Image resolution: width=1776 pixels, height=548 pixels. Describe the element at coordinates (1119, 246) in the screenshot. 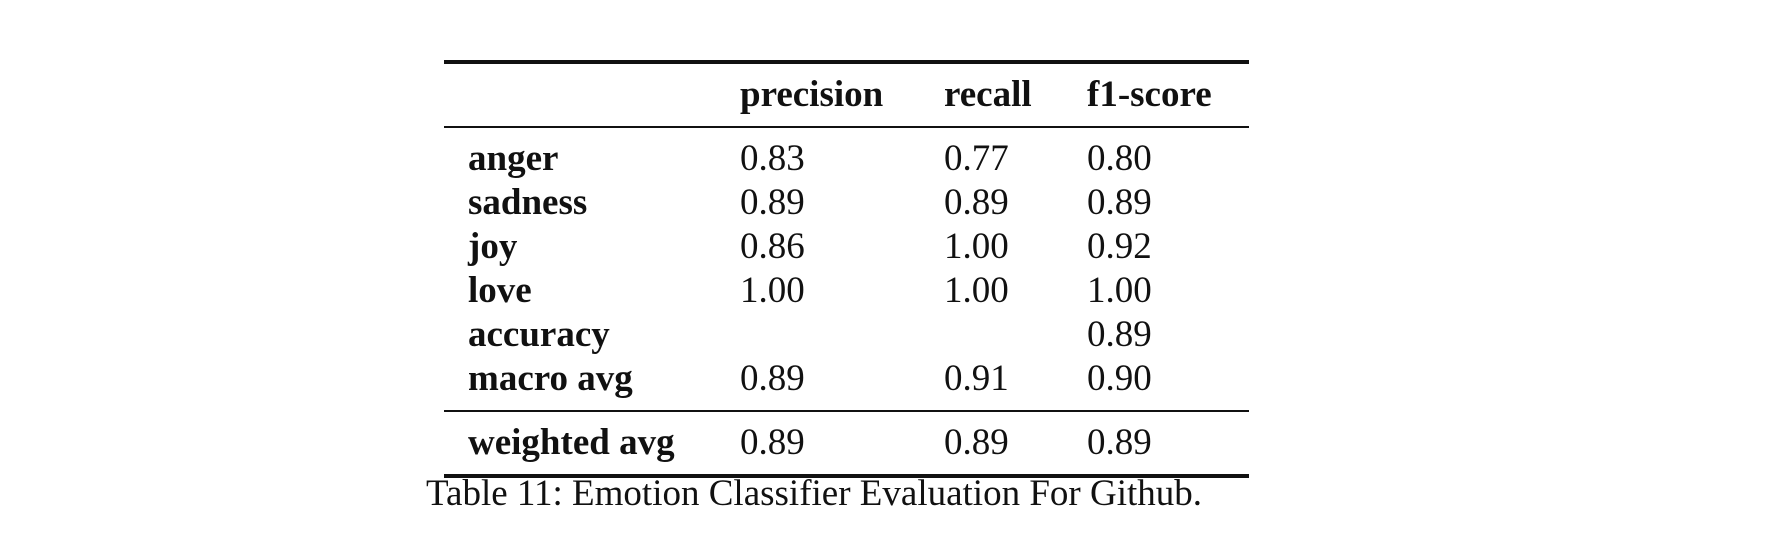

I see `cell-f1-score: 0.92` at that location.